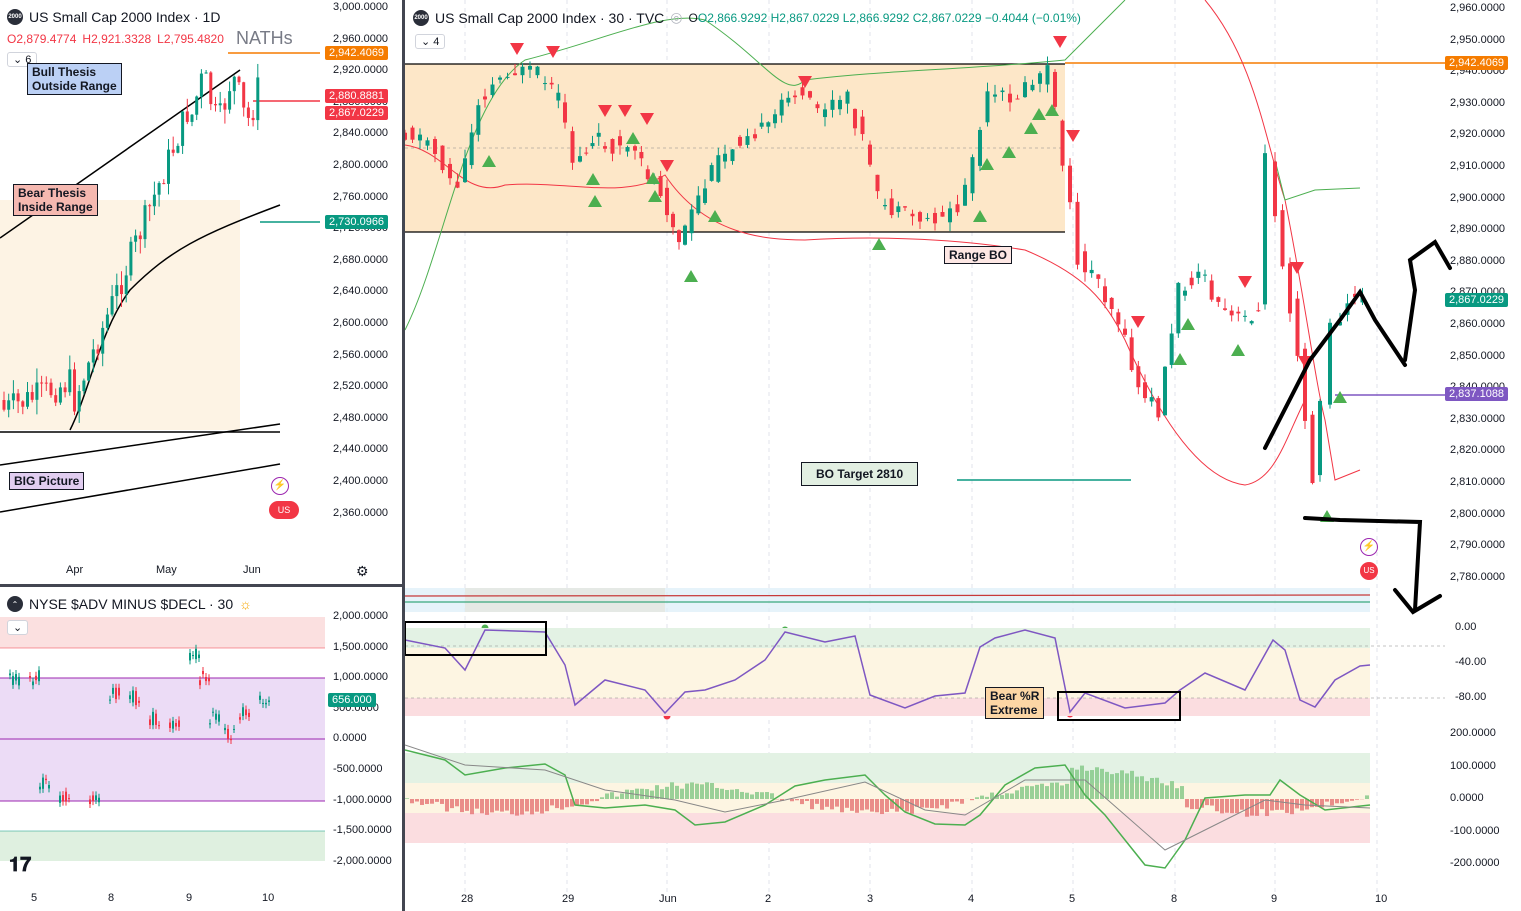 The height and width of the screenshot is (911, 1521). I want to click on main-flag-icon: US, so click(1369, 571).